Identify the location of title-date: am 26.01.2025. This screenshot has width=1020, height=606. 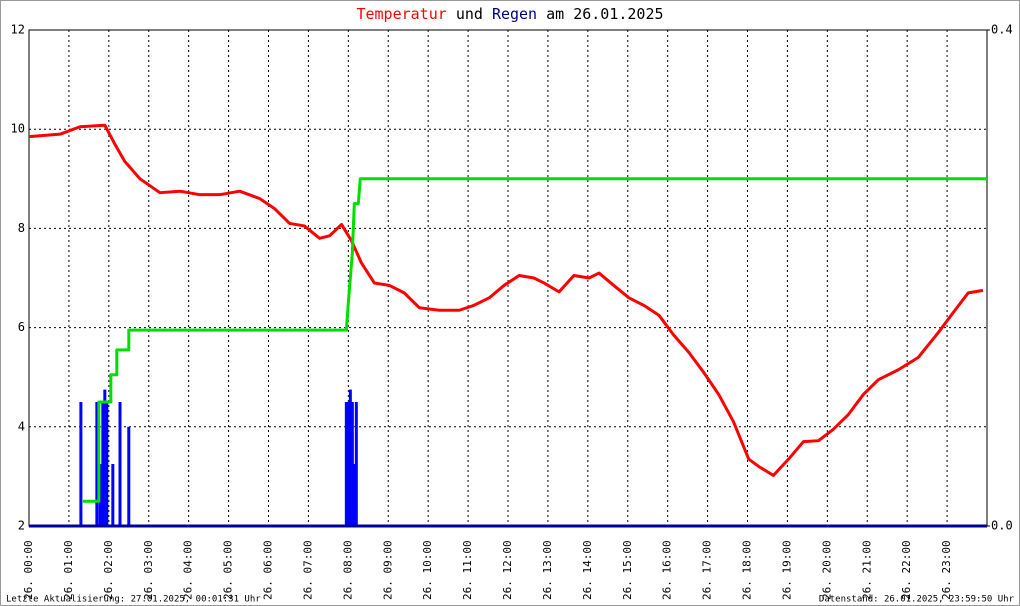
(604, 14).